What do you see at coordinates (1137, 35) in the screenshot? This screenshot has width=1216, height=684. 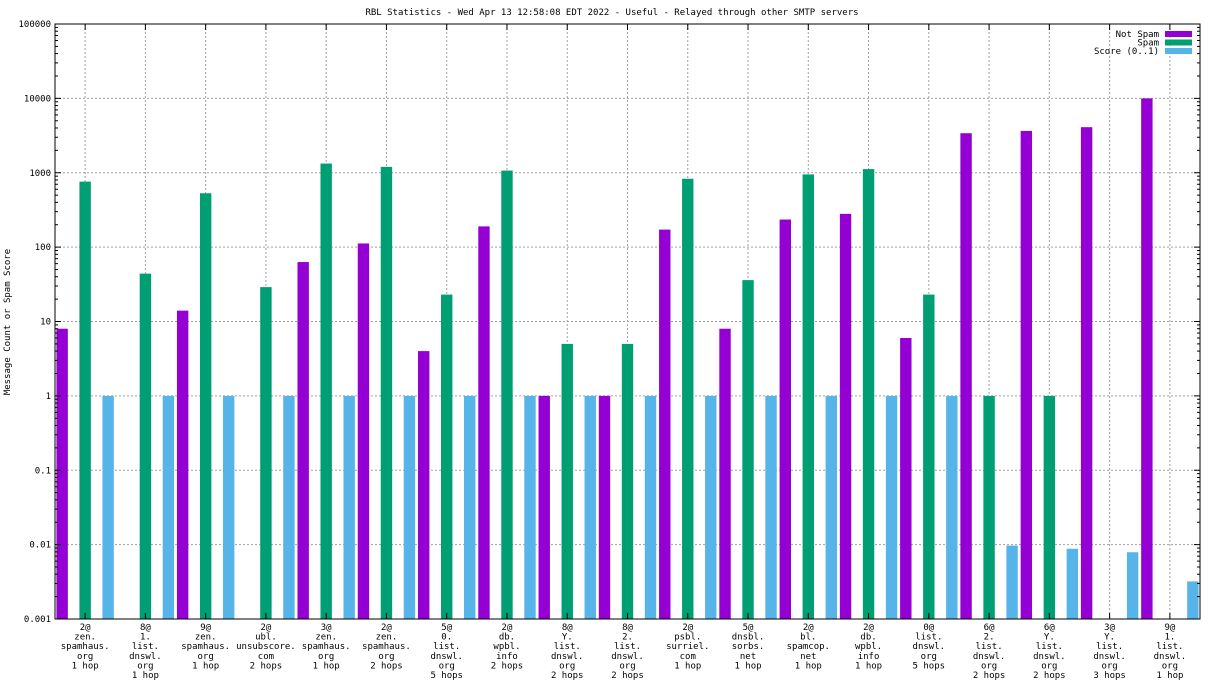 I see `legend-label: Not Spam` at bounding box center [1137, 35].